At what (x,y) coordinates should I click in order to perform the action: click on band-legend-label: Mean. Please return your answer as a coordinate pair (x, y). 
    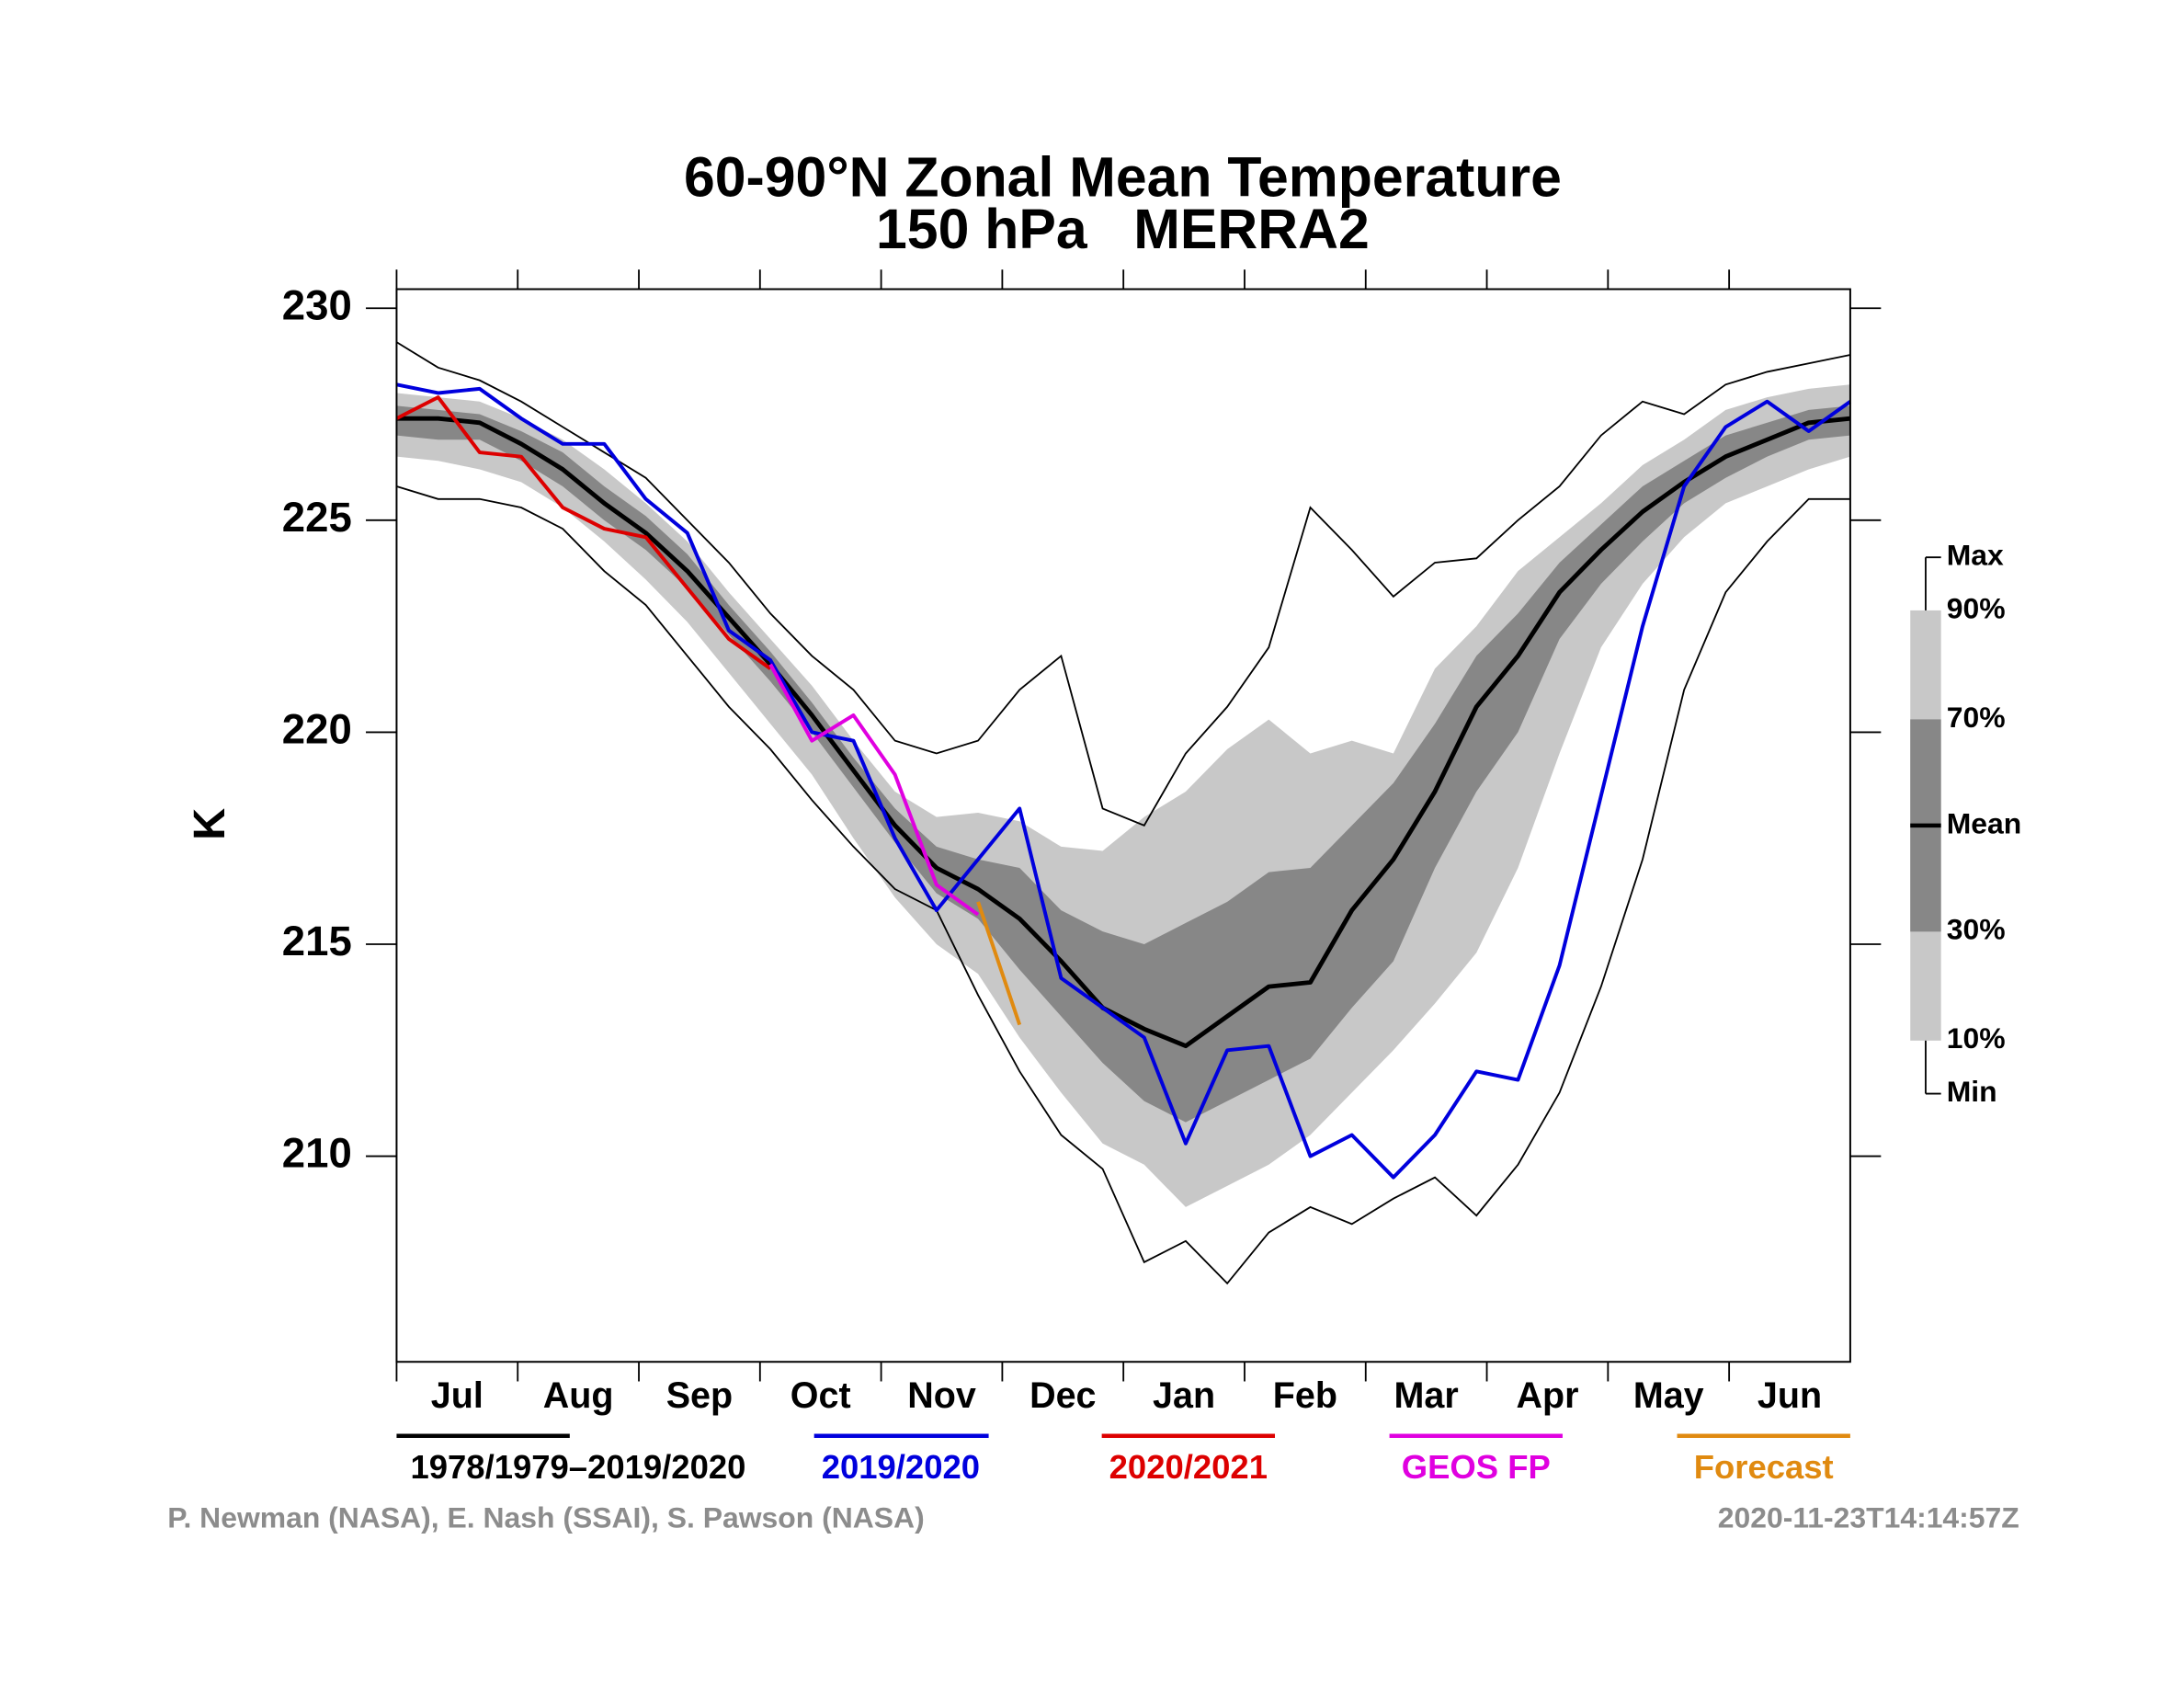
    Looking at the image, I should click on (1984, 823).